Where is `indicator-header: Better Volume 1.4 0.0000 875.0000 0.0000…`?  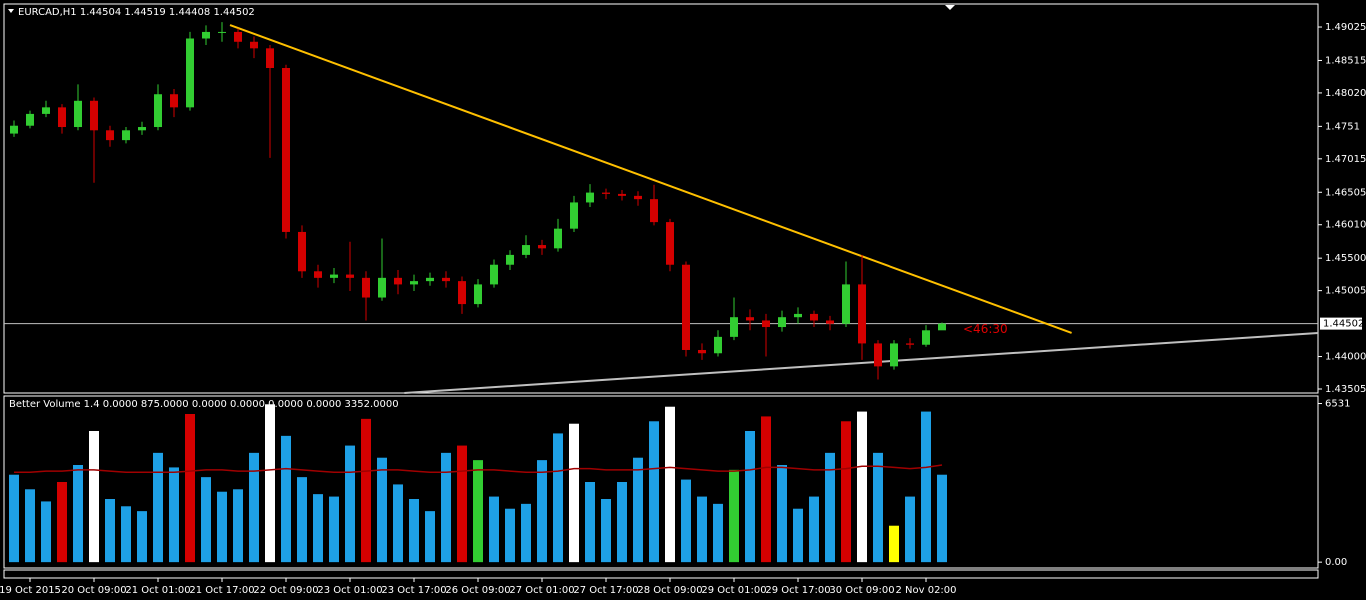 indicator-header: Better Volume 1.4 0.0000 875.0000 0.0000… is located at coordinates (204, 404).